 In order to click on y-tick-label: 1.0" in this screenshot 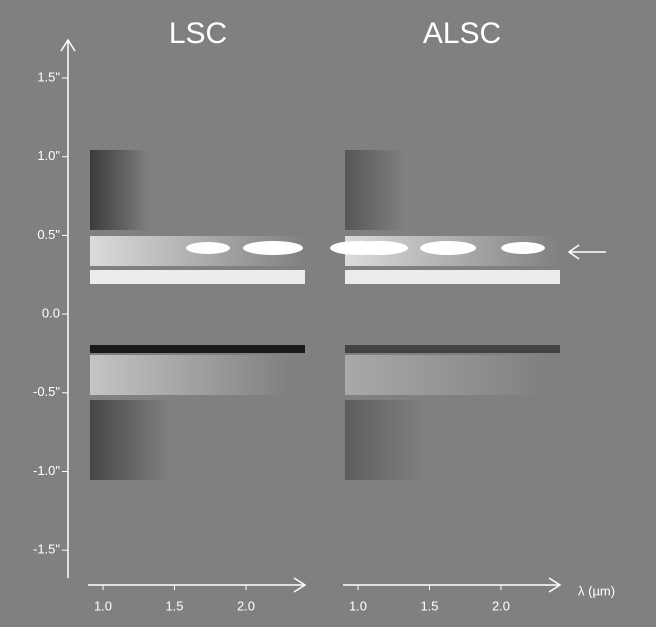, I will do `click(48, 155)`.